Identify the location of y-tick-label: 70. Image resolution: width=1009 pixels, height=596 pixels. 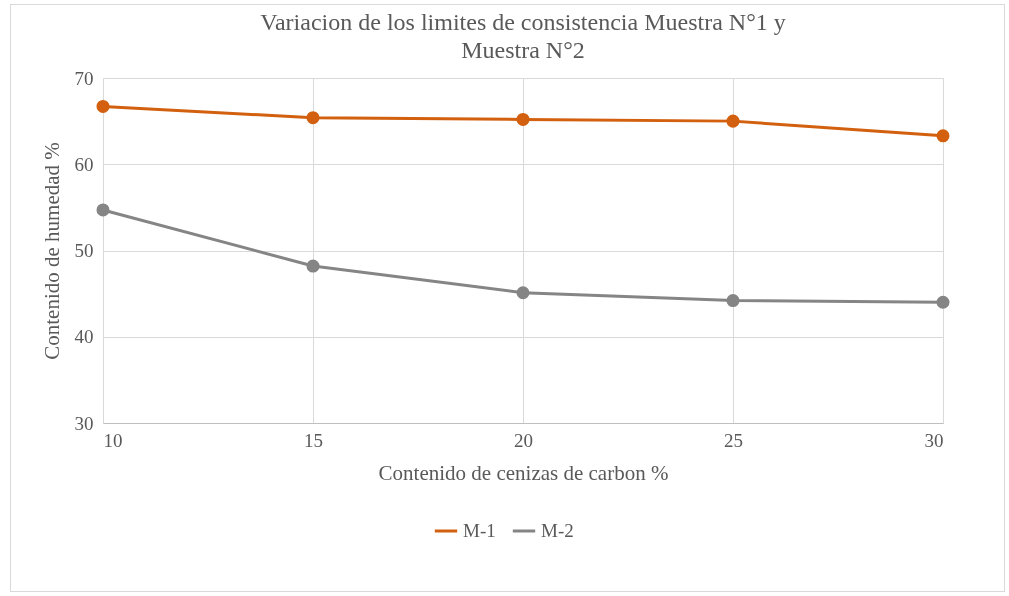
(84, 78).